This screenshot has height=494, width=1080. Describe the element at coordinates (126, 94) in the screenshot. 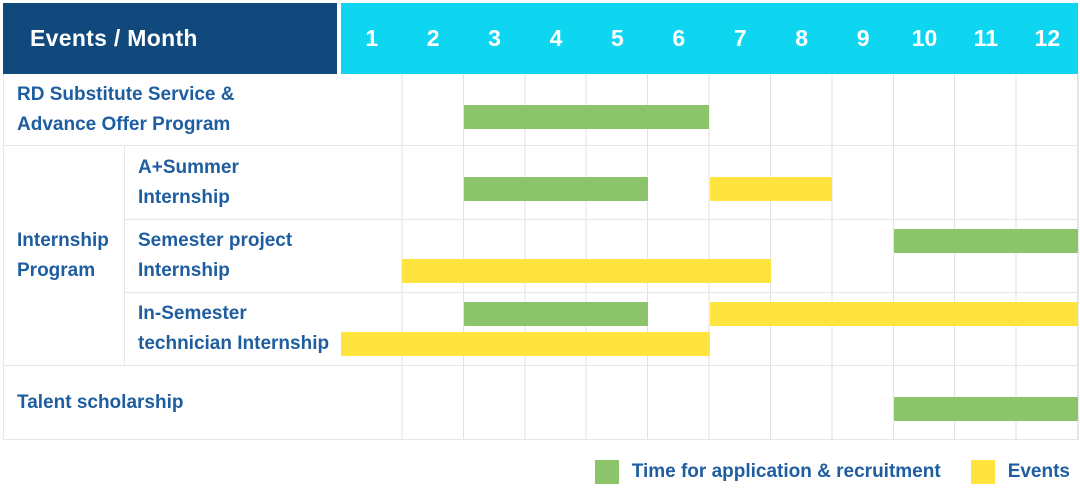

I see `row-label-line: RD Substitute Service &` at that location.